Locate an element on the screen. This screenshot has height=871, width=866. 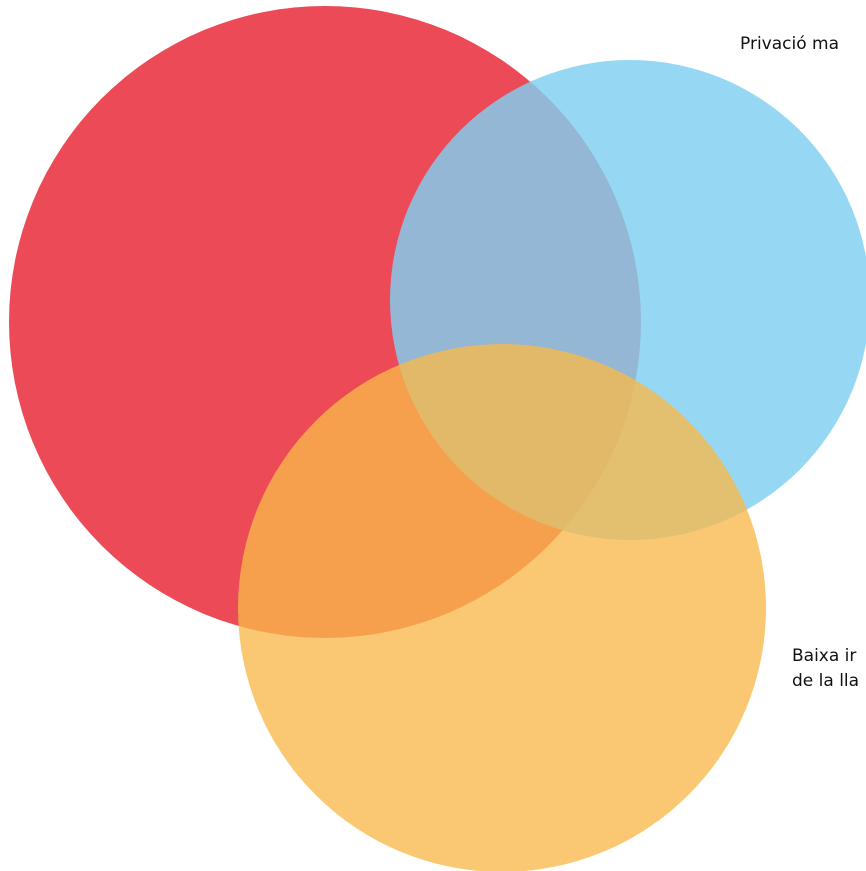
label-bottom-right-line-2: de la lla is located at coordinates (826, 681).